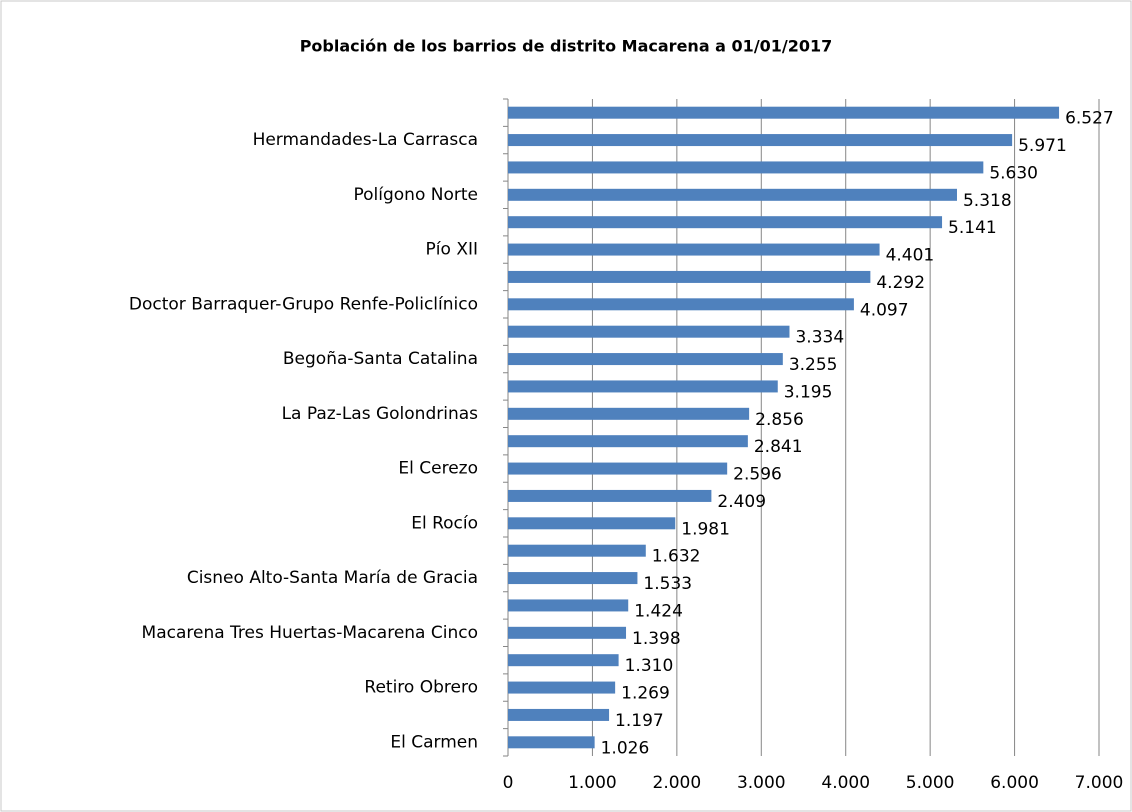 This screenshot has height=812, width=1132. I want to click on y-tick-label: El Rocío, so click(444, 523).